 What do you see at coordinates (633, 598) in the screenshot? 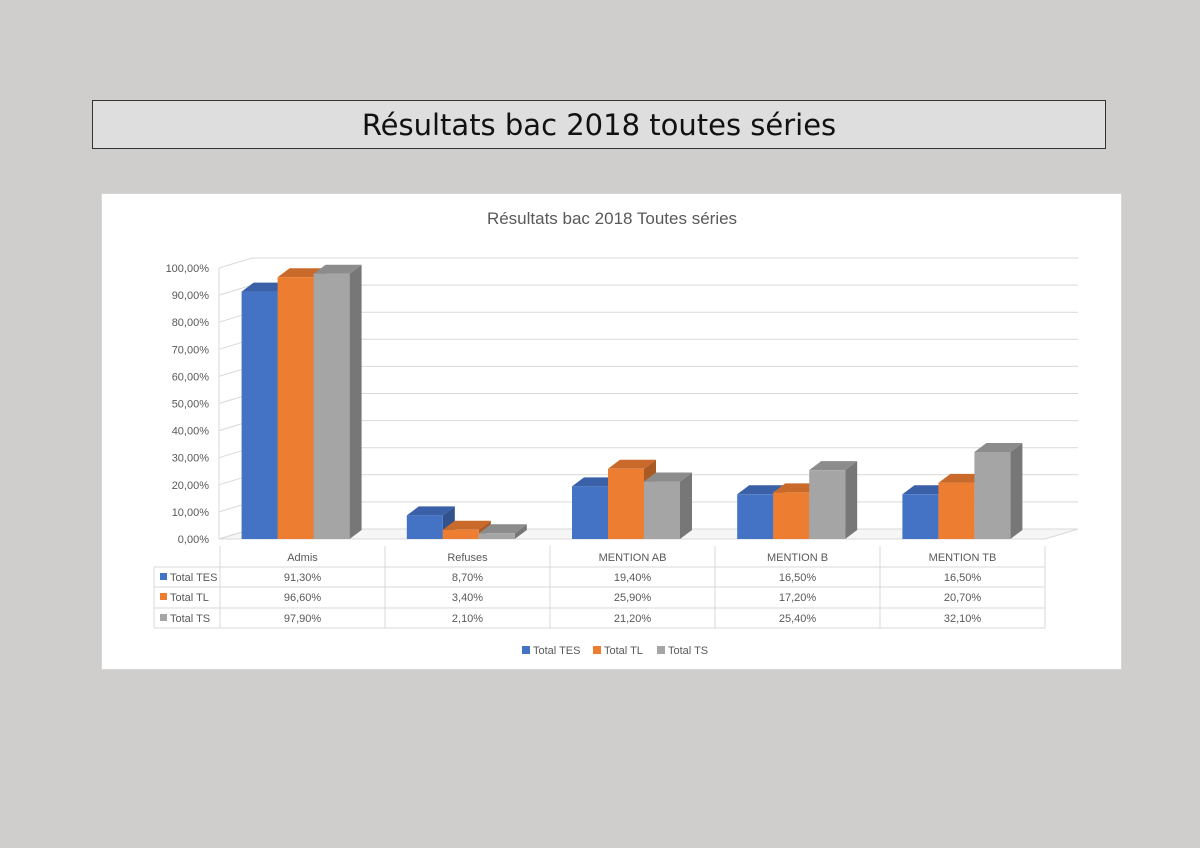
I see `data-label: 25,90%` at bounding box center [633, 598].